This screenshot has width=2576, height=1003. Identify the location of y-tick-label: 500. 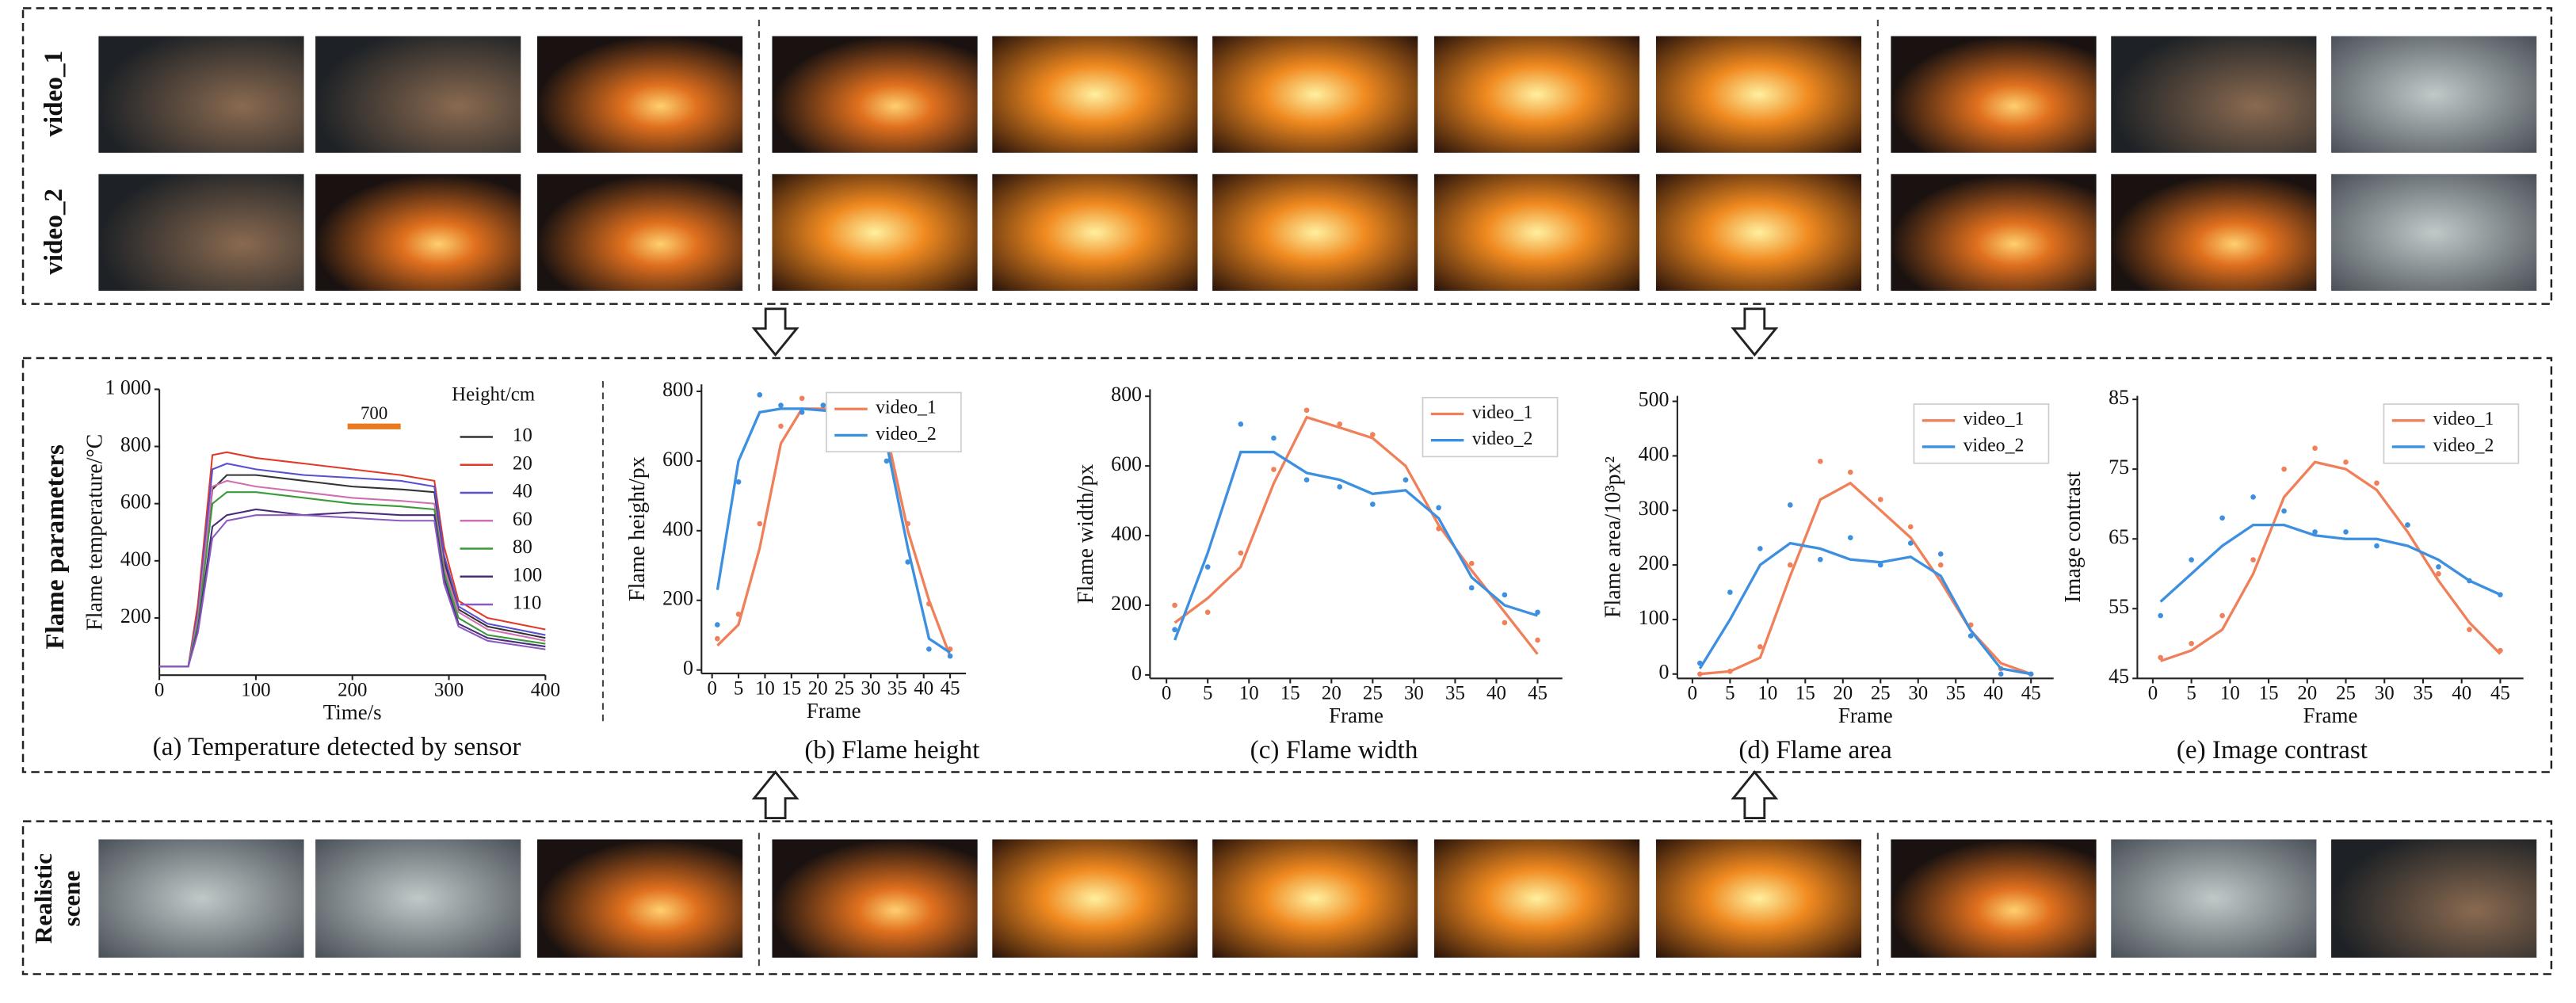
(1654, 399).